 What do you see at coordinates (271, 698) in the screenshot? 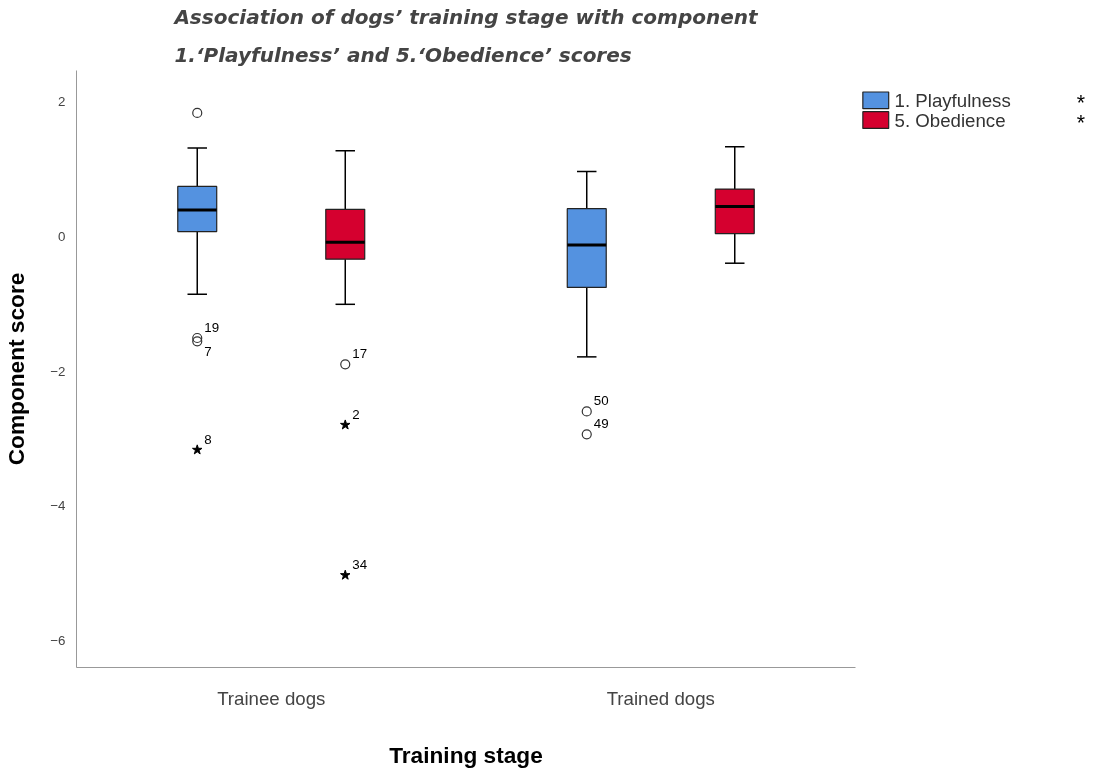
I see `x-tick-label: Trainee dogs` at bounding box center [271, 698].